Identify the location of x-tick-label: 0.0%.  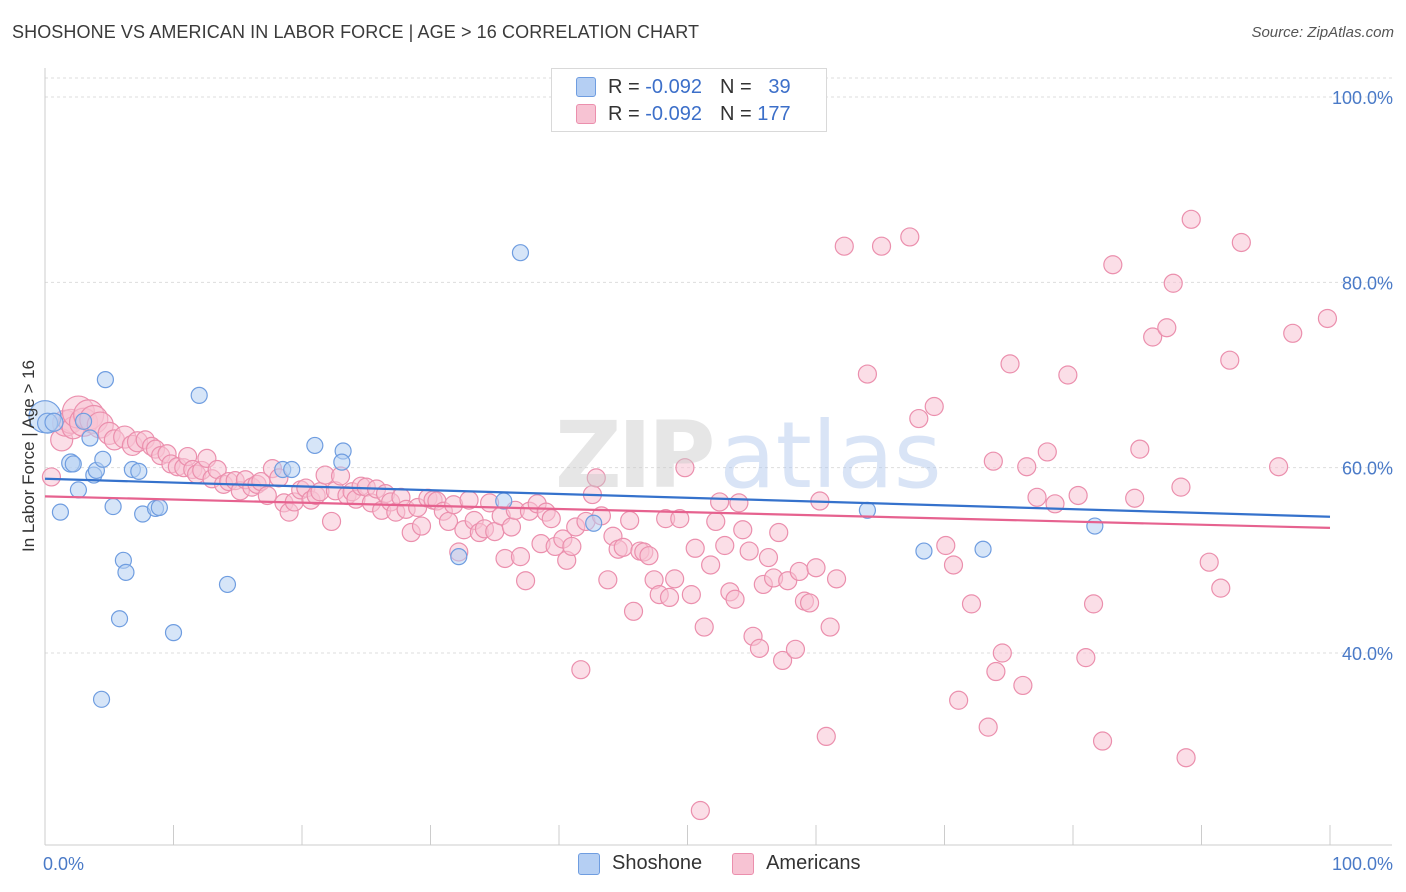
(63, 864).